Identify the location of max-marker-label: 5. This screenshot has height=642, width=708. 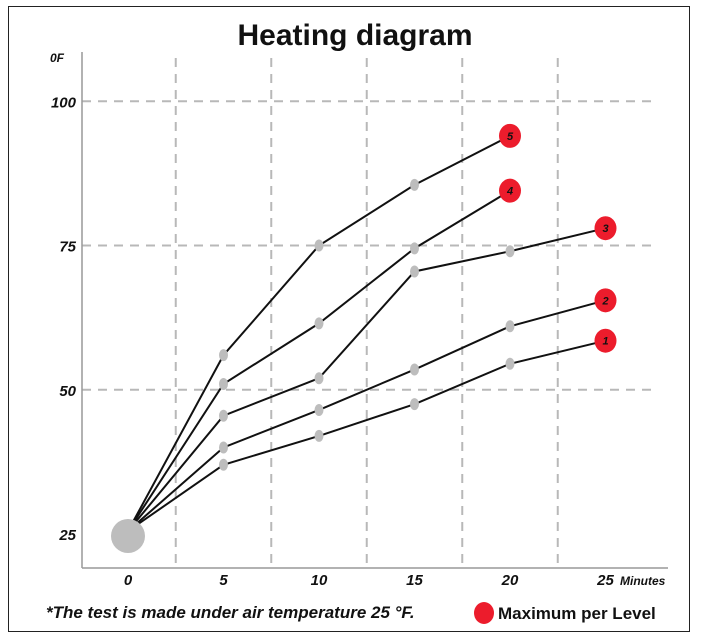
(510, 137).